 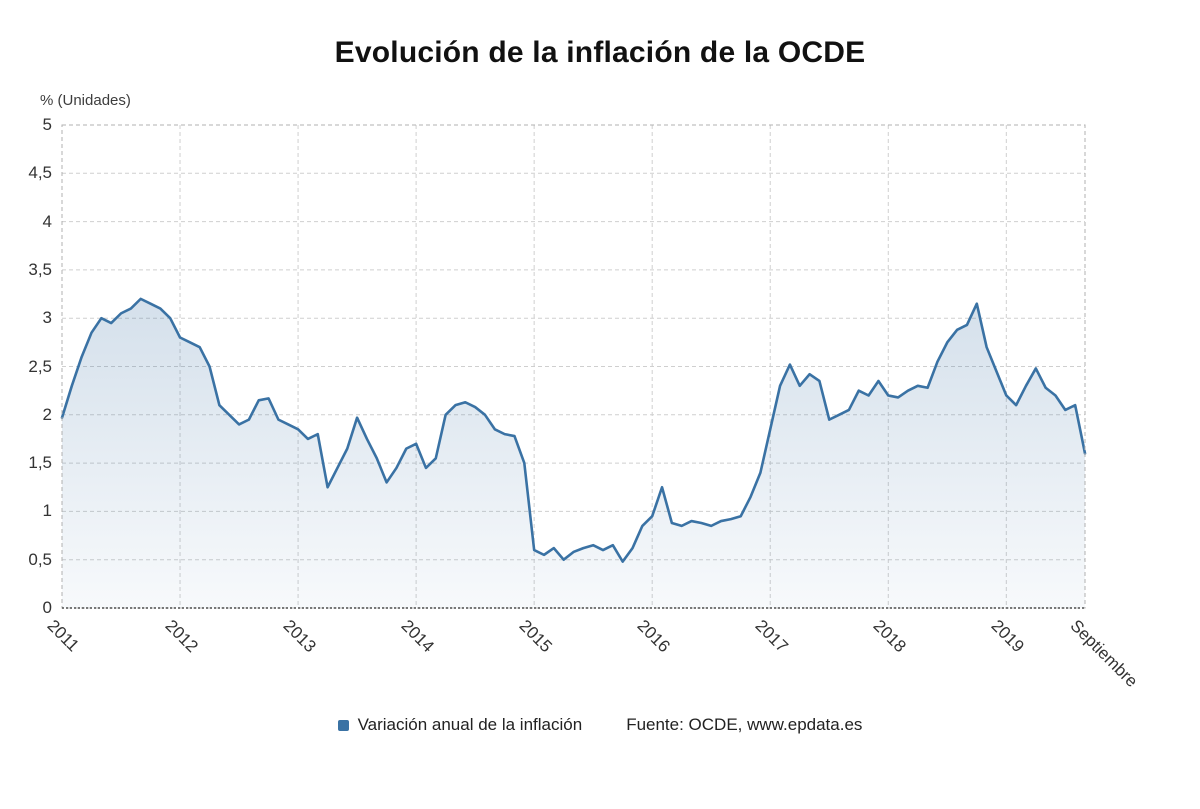 I want to click on y-axis-tick-label: 1, so click(x=47, y=511).